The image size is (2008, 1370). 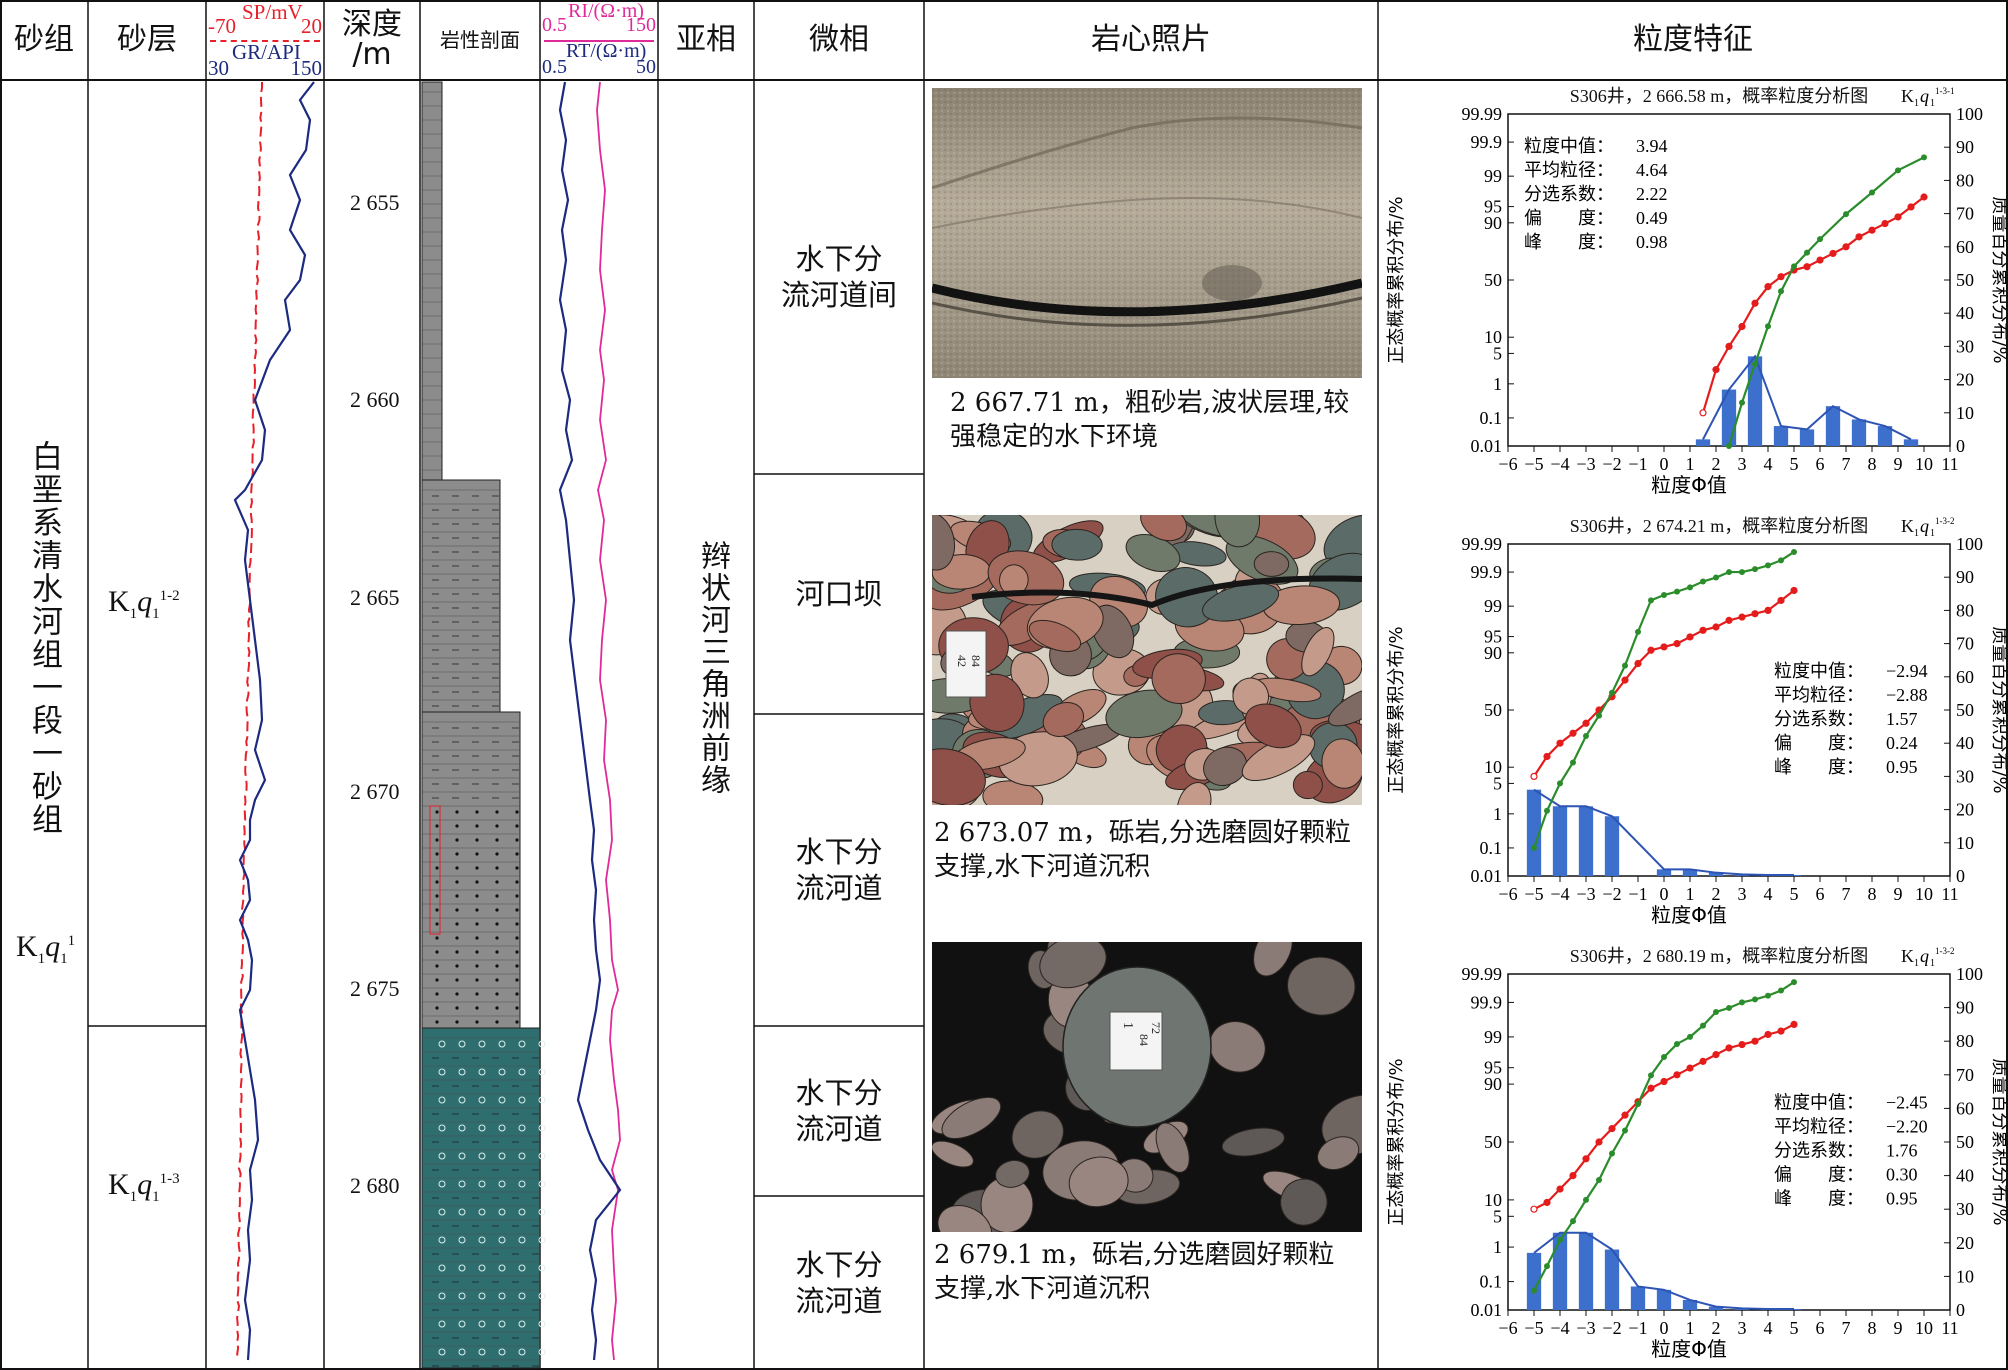 What do you see at coordinates (1507, 464) in the screenshot?
I see `x-tick-label: −6` at bounding box center [1507, 464].